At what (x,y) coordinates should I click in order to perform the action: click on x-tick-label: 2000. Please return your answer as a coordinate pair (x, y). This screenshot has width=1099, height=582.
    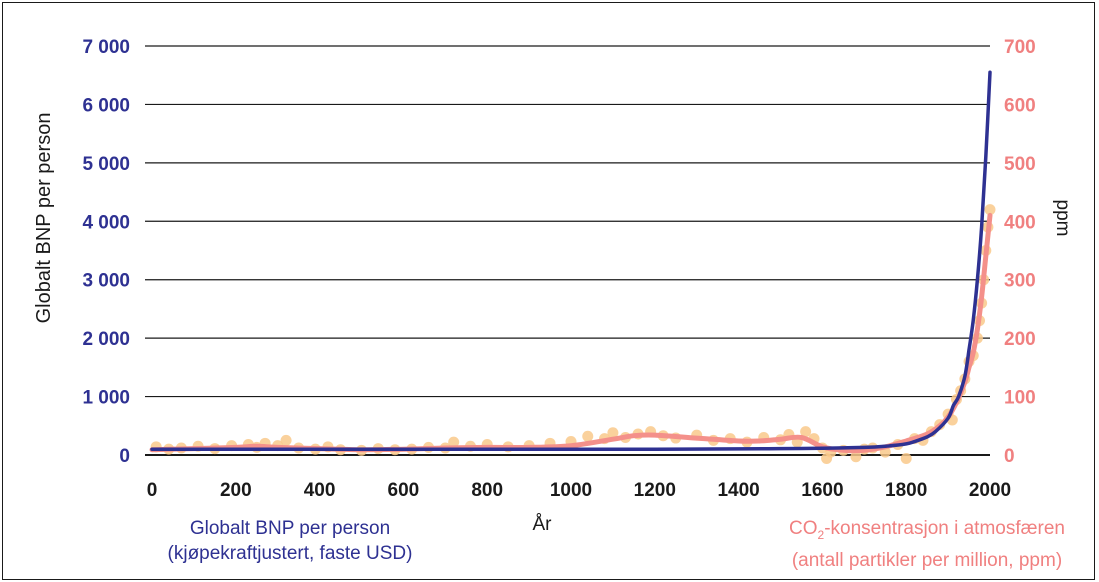
    Looking at the image, I should click on (990, 490).